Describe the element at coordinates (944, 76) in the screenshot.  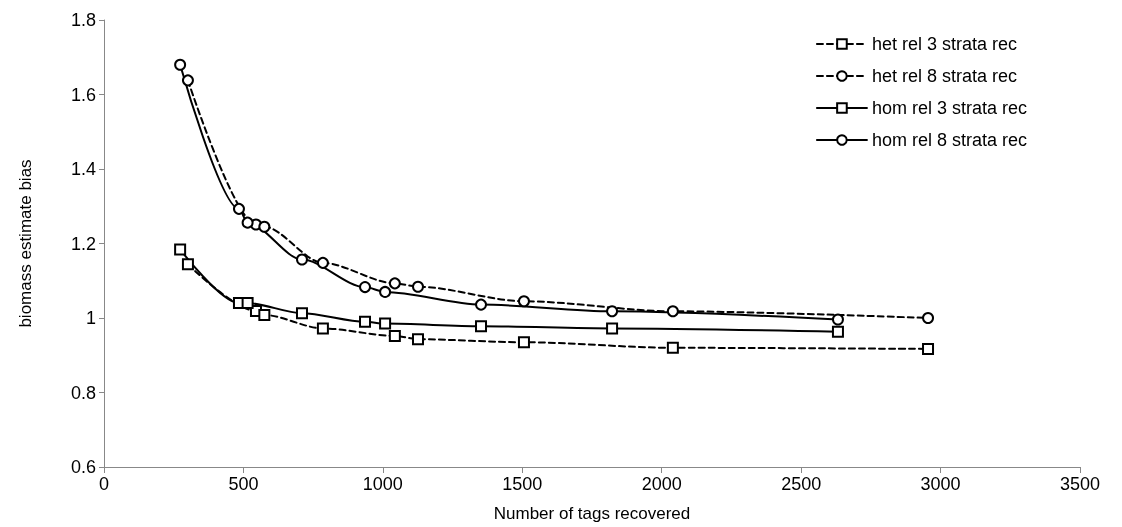
I see `legend-label: het rel 8 strata rec` at that location.